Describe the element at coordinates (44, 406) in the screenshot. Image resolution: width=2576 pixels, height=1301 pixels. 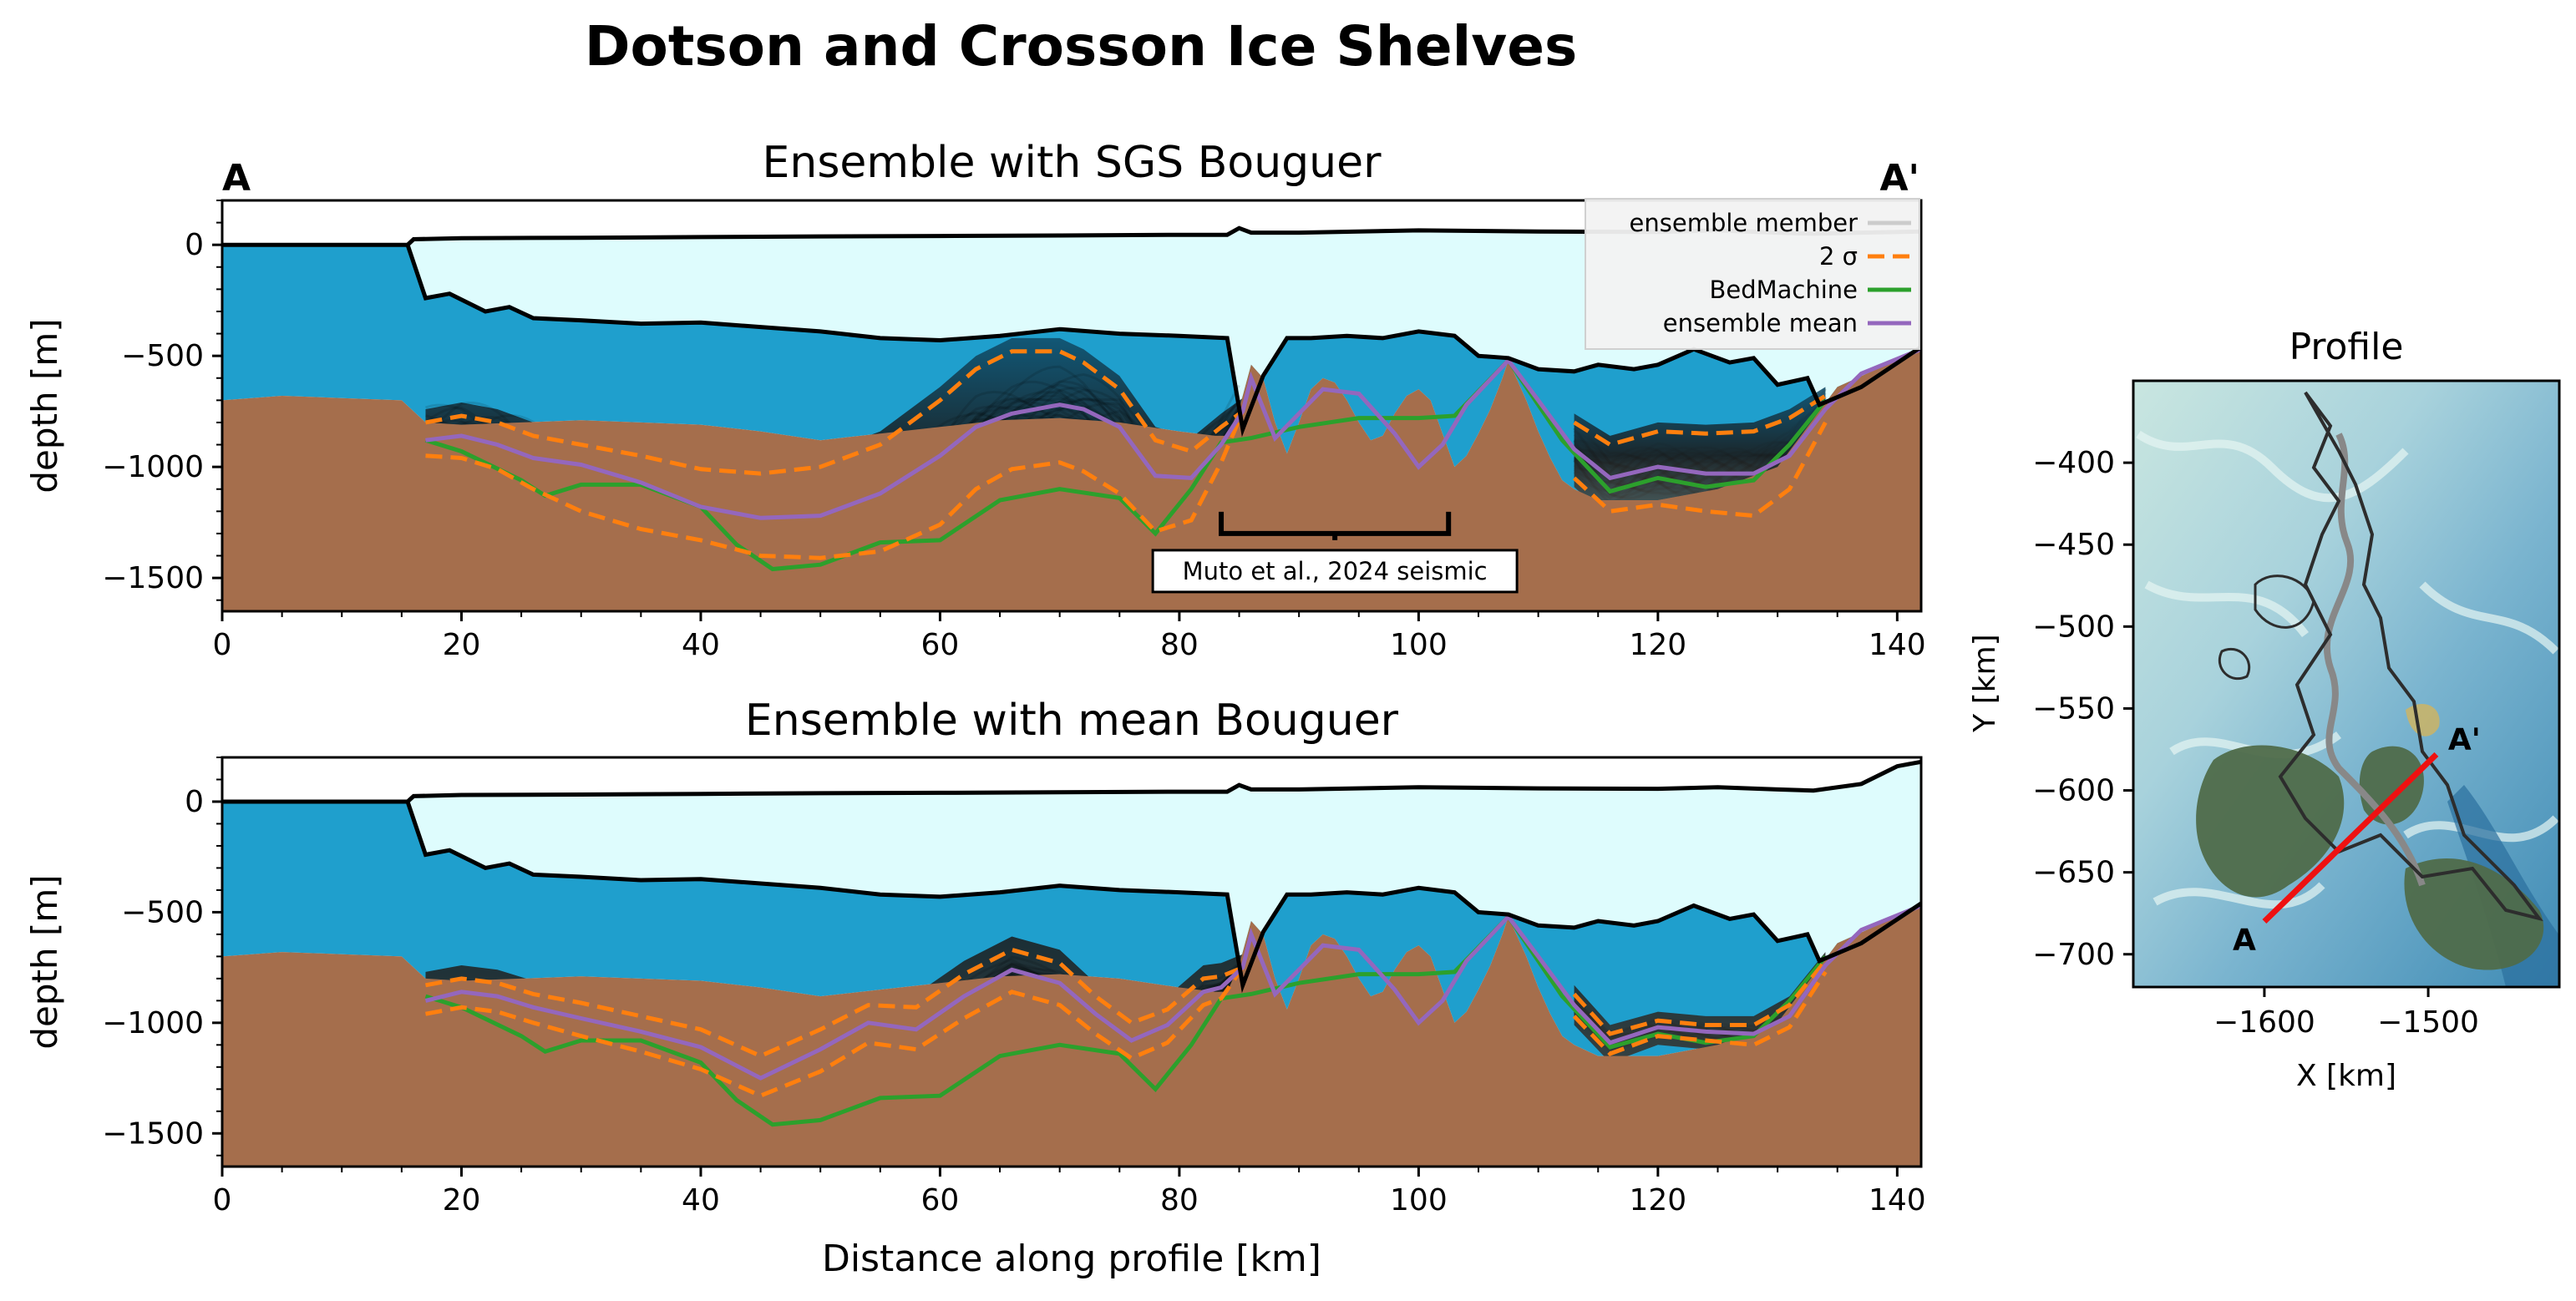
I see `panel1-ylabel: depth [m]` at that location.